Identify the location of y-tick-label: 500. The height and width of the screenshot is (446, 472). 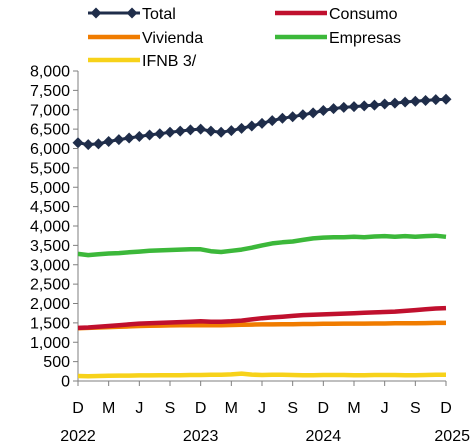
(56, 362).